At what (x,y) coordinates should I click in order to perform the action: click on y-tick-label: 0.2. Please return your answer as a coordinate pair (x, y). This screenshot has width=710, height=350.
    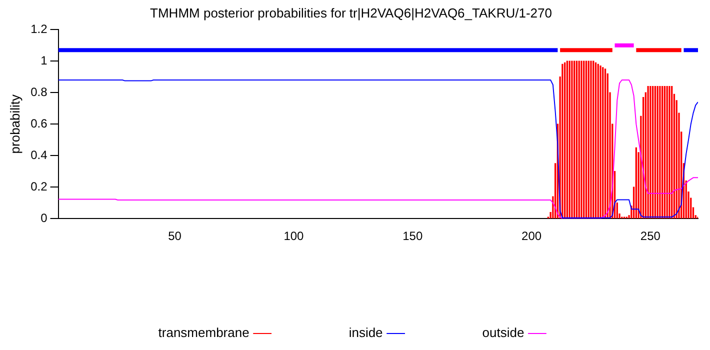
    Looking at the image, I should click on (39, 186).